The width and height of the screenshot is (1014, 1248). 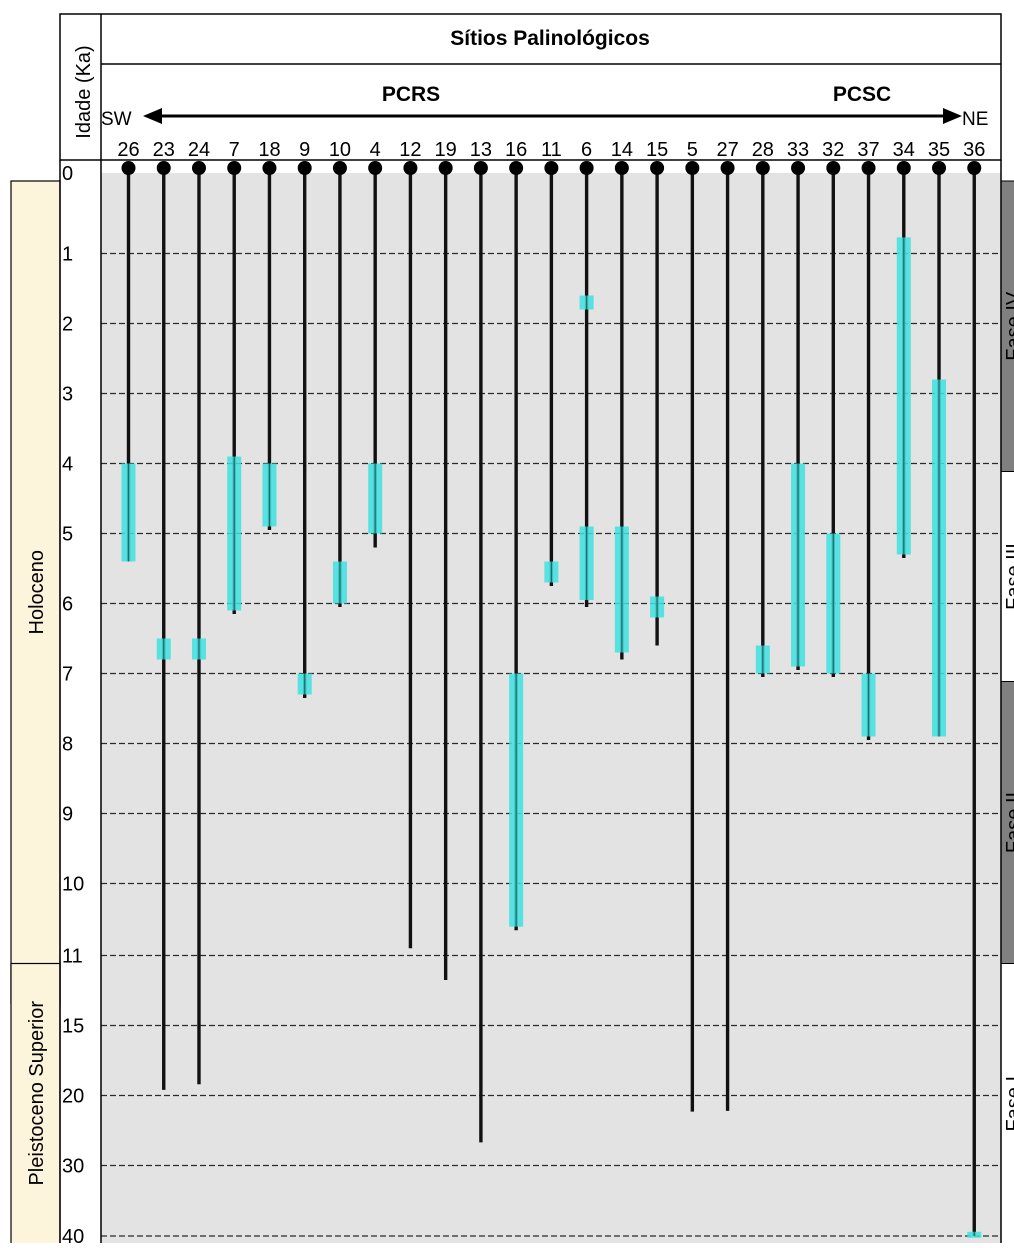 I want to click on site-label: 11, so click(x=551, y=150).